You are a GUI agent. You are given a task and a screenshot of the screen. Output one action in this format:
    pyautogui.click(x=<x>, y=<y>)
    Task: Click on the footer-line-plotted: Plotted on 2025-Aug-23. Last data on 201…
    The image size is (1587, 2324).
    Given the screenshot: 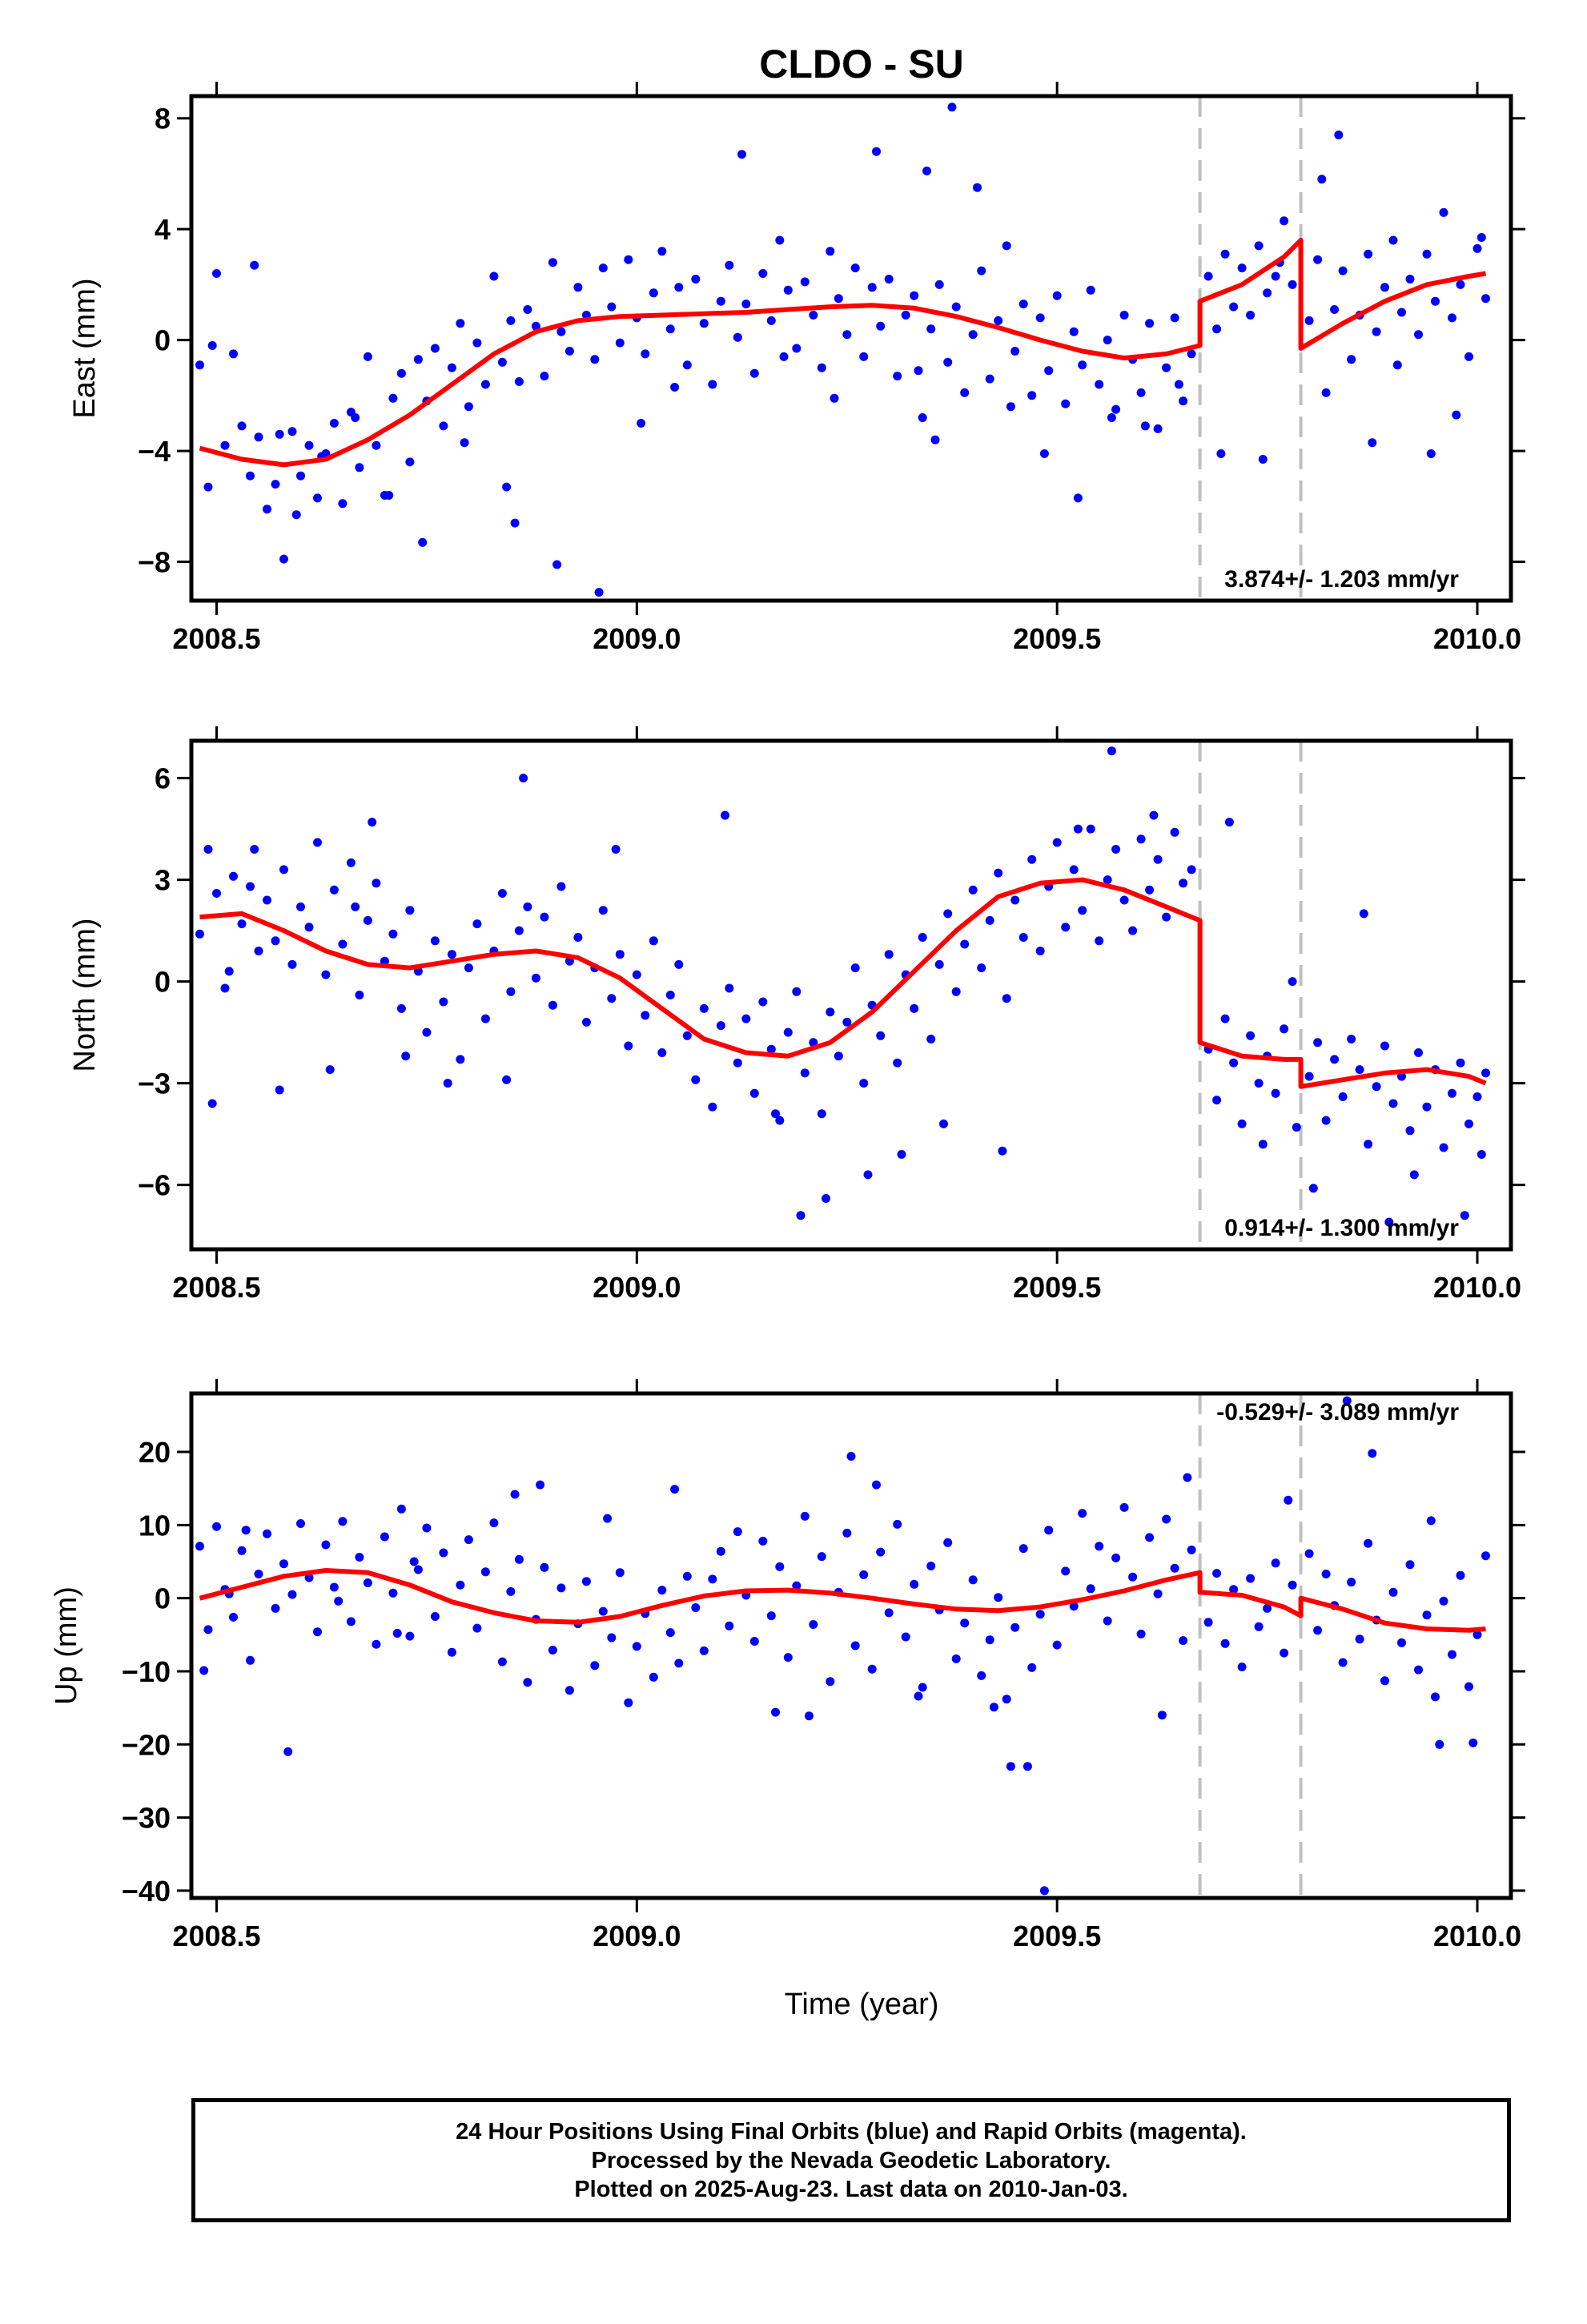 What is the action you would take?
    pyautogui.click(x=851, y=2189)
    